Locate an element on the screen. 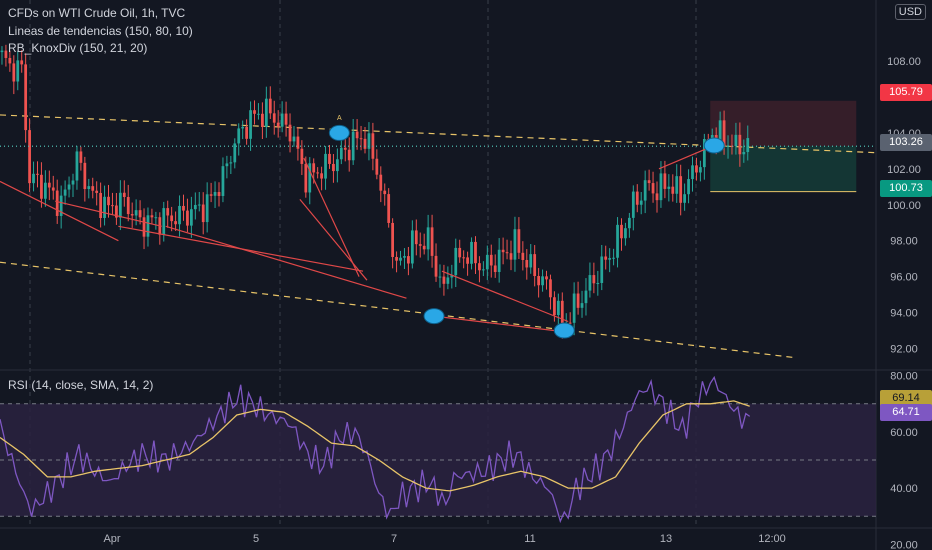 The width and height of the screenshot is (932, 550). time-tick-label: Apr is located at coordinates (111, 539).